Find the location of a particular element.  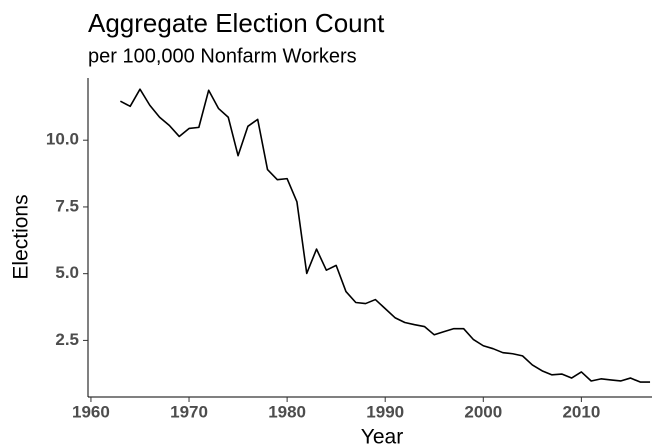

x-tick-label: 1970 is located at coordinates (189, 411).